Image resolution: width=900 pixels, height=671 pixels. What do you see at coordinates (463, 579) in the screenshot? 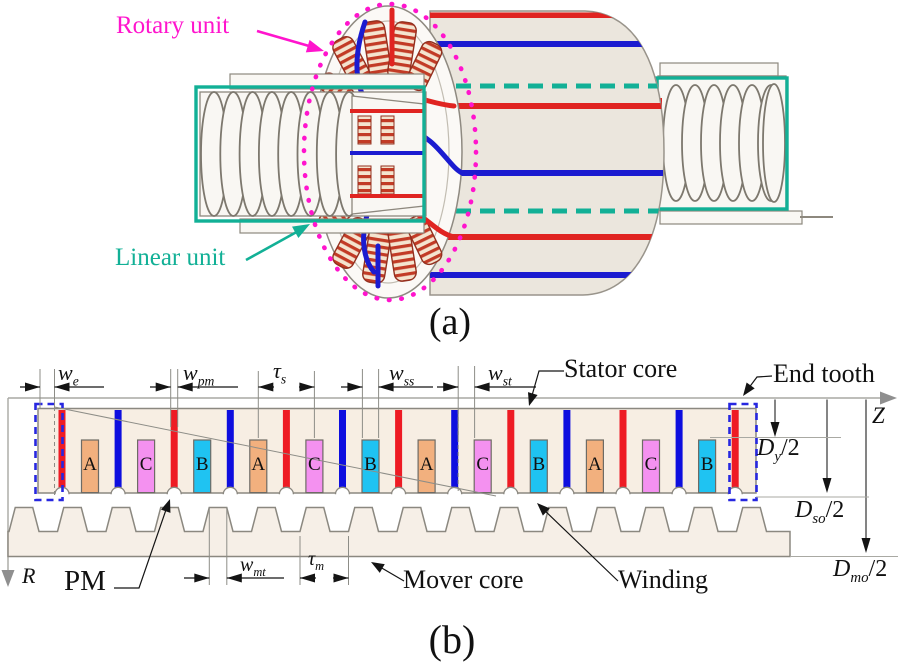
I see `mover-core-label: Mover core` at bounding box center [463, 579].